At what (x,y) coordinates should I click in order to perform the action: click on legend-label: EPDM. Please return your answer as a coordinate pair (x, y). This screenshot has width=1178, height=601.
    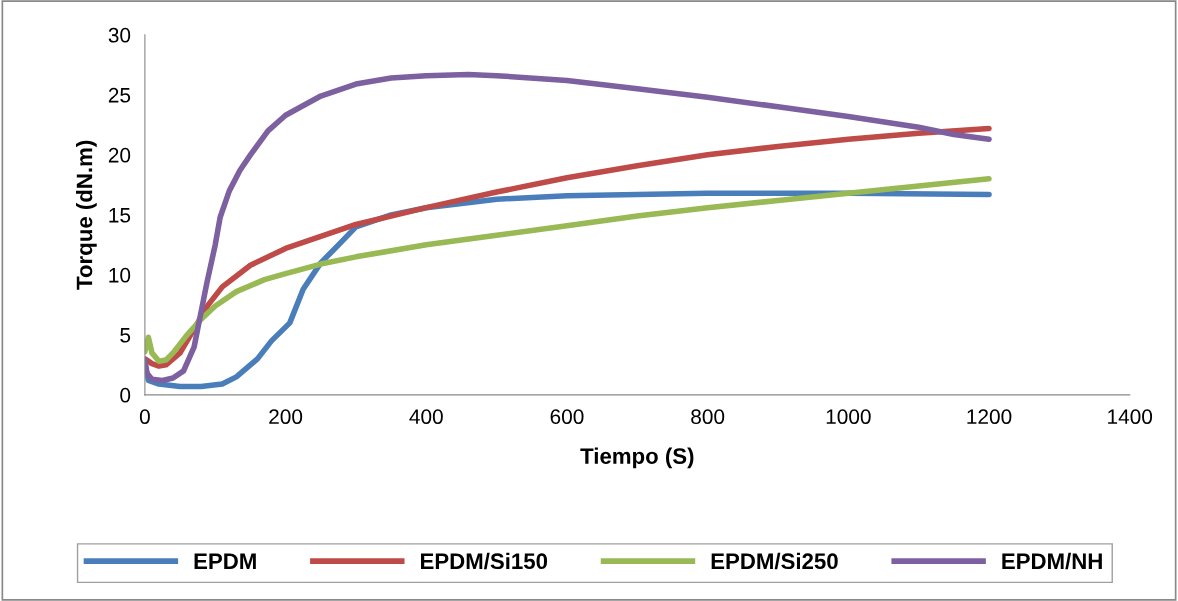
    Looking at the image, I should click on (225, 561).